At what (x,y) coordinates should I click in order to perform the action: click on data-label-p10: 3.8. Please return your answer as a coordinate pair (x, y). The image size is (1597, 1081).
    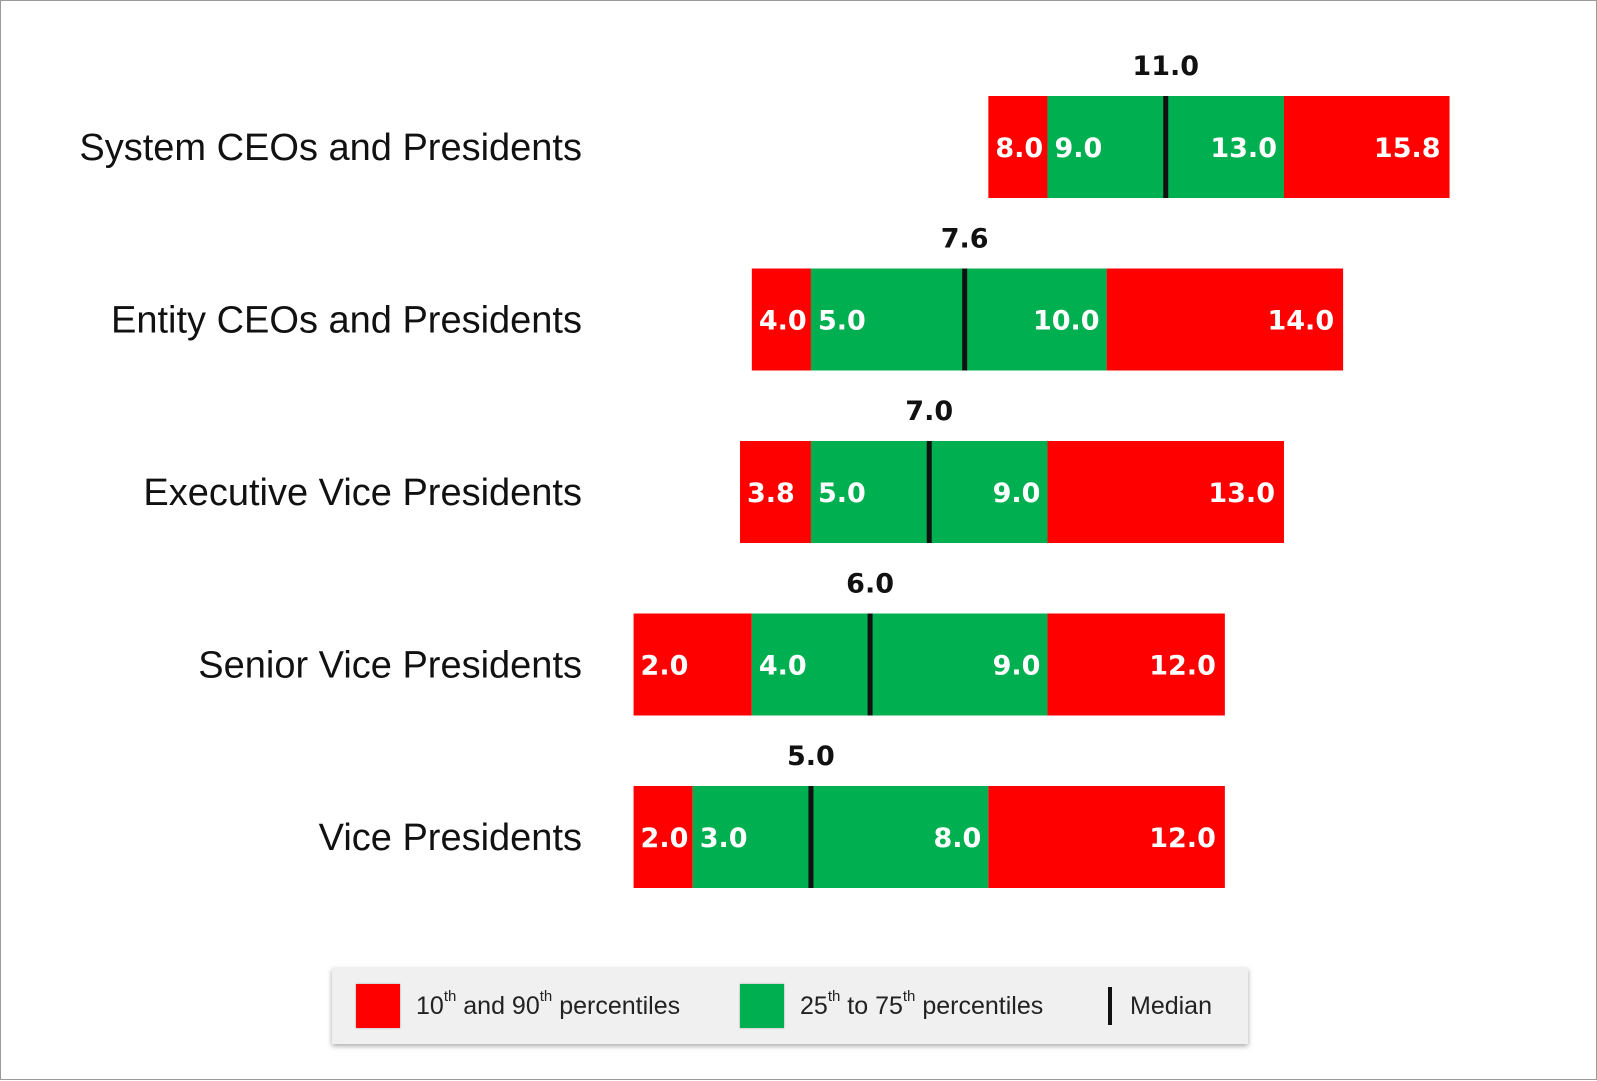
    Looking at the image, I should click on (771, 493).